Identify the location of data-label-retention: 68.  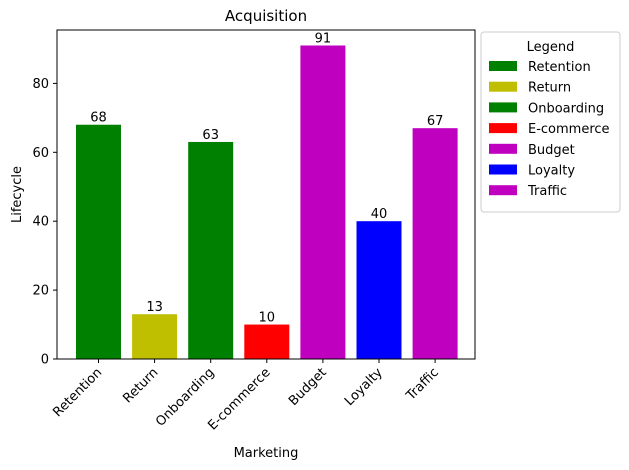
(98, 118).